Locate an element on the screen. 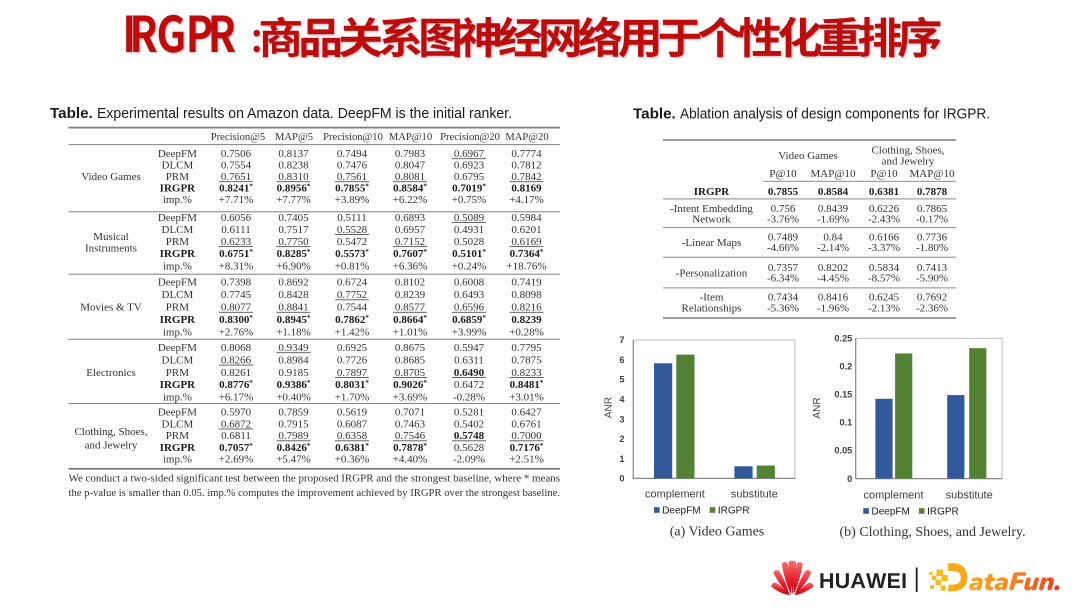 Image resolution: width=1080 pixels, height=608 pixels. svg-text: 0.7983 is located at coordinates (410, 154).